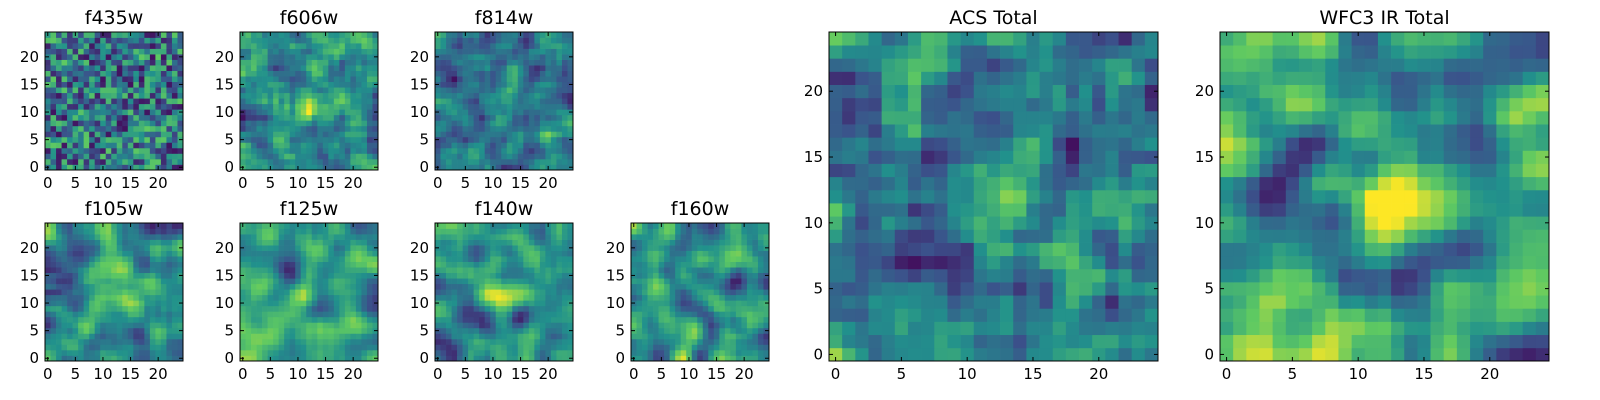  I want to click on x-tick-label: 10, so click(492, 374).